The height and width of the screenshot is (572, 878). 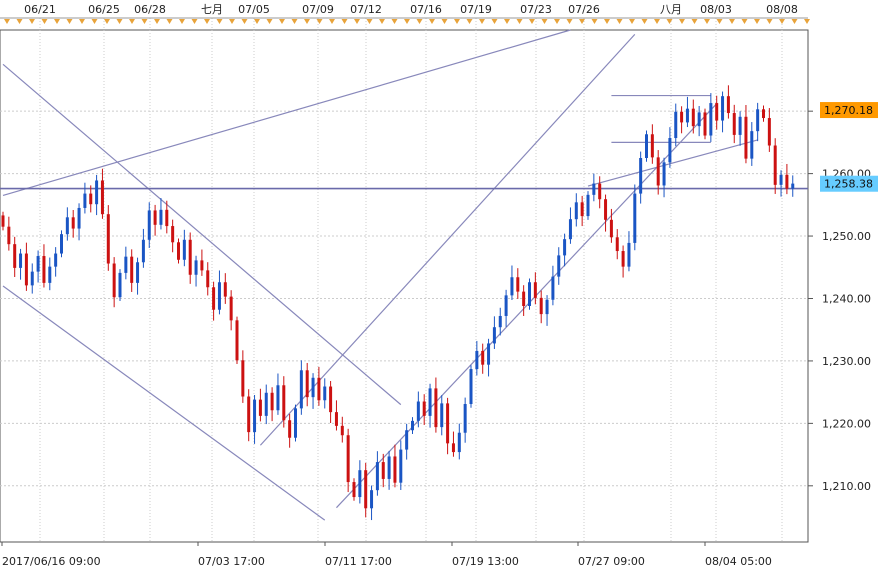 I want to click on top-date-label: 07/16, so click(x=426, y=9).